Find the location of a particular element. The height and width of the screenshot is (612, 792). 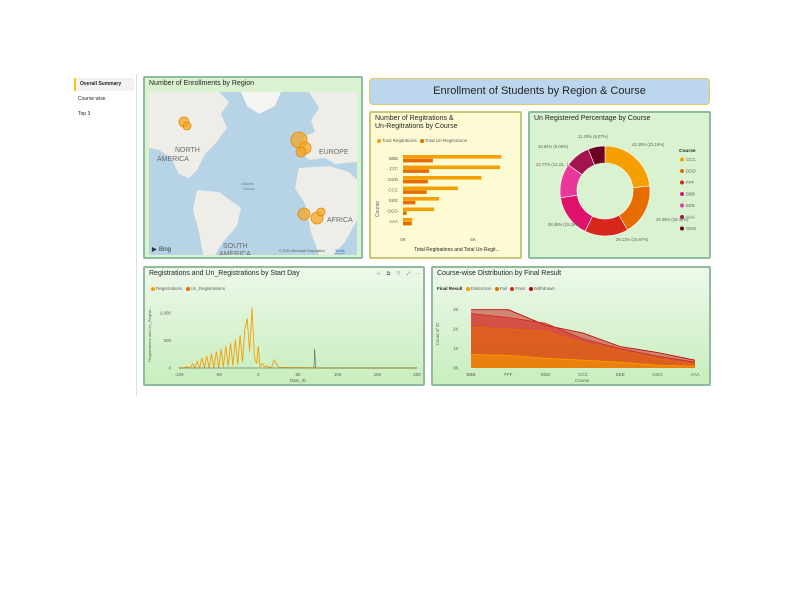

area-legend-title: Final Result is located at coordinates (450, 288).